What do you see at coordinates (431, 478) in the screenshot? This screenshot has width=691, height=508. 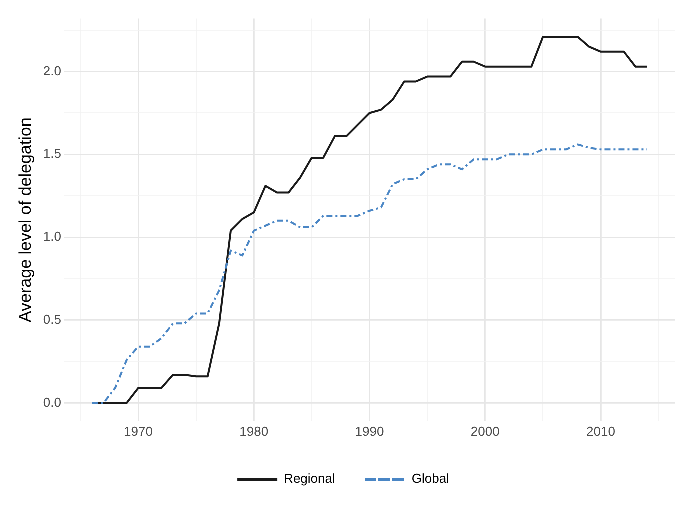 I see `legend-label: Global` at bounding box center [431, 478].